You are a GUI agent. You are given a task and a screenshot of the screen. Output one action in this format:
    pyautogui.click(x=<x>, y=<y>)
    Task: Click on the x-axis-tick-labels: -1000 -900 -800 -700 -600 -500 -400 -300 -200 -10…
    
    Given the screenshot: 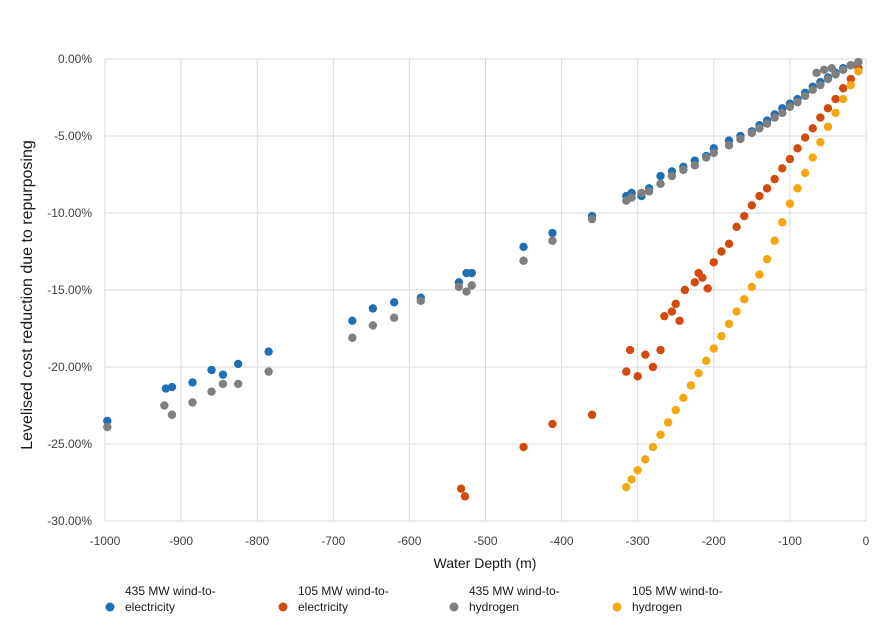 What is the action you would take?
    pyautogui.click(x=480, y=541)
    